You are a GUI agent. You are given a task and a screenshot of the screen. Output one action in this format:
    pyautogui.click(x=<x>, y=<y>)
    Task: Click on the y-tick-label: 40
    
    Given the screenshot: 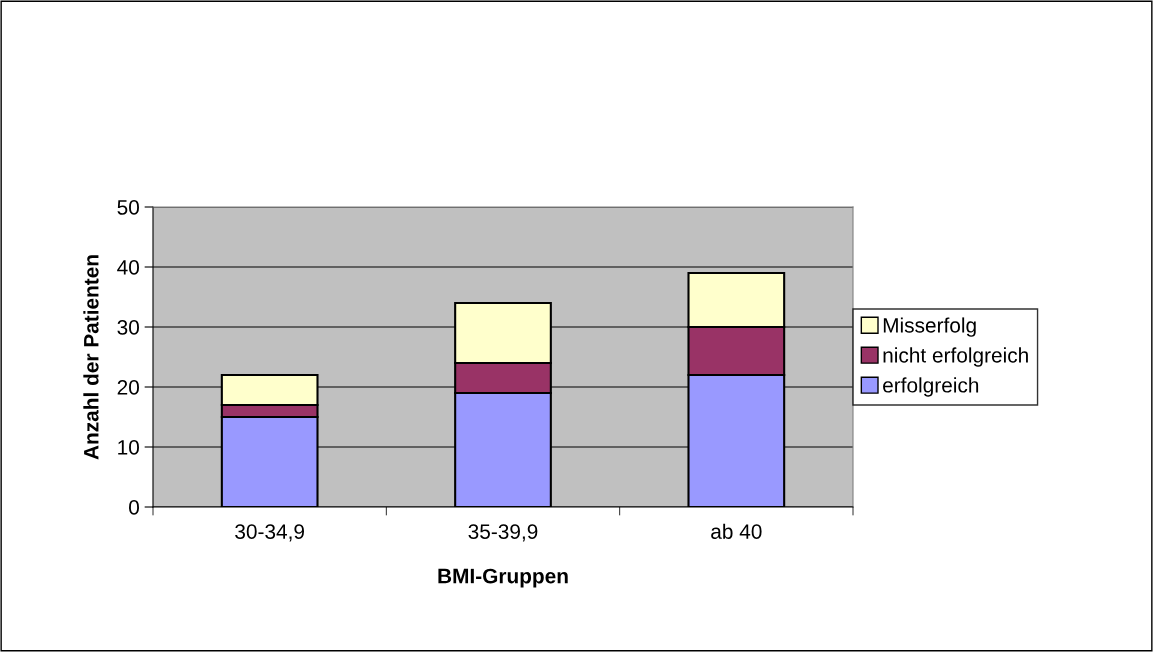 What is the action you would take?
    pyautogui.click(x=128, y=267)
    